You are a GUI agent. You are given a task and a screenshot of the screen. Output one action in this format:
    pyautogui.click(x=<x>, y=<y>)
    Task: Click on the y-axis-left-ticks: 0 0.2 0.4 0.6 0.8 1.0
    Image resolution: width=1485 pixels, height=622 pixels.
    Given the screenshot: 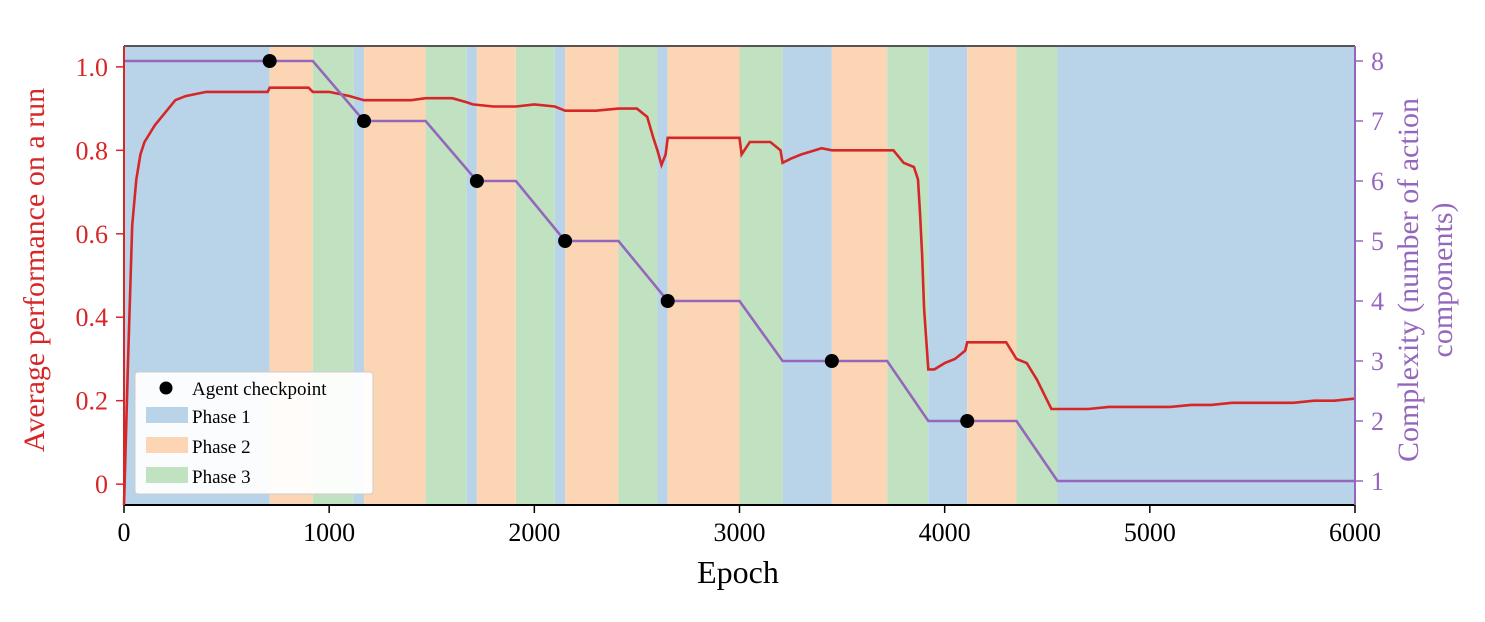 What is the action you would take?
    pyautogui.click(x=100, y=276)
    